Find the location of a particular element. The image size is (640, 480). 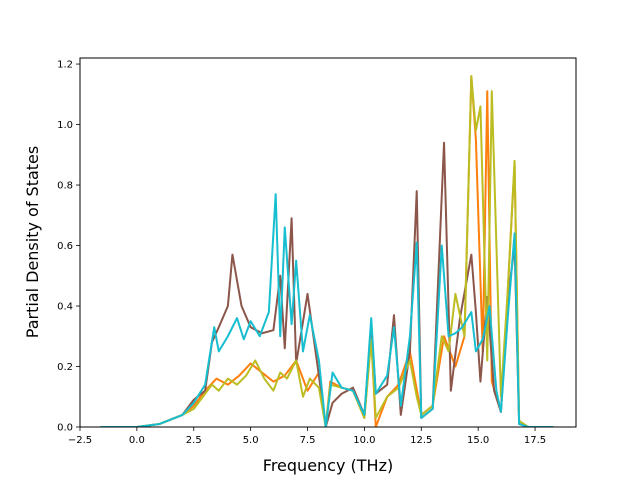

y-tick-label: 0.4 is located at coordinates (65, 307).